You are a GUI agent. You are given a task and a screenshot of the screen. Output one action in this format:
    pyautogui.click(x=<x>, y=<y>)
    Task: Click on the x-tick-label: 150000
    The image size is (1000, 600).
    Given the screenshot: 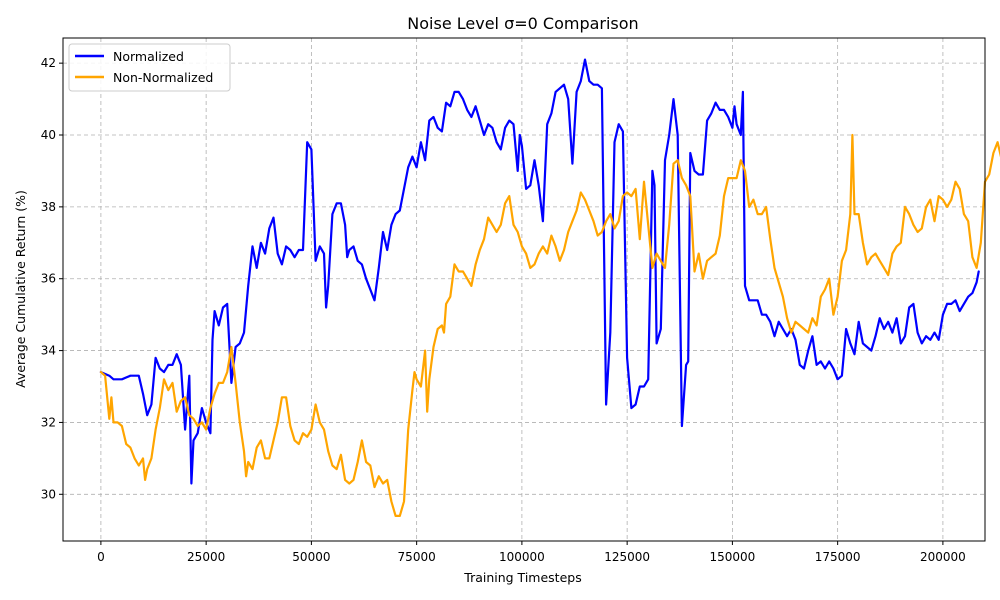 What is the action you would take?
    pyautogui.click(x=732, y=557)
    